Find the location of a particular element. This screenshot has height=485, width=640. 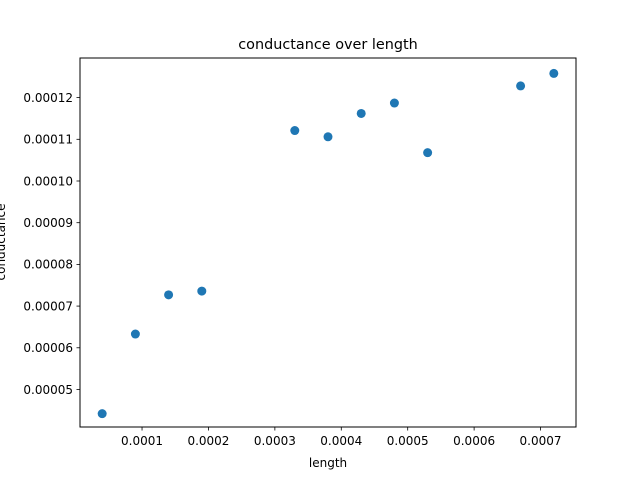

x-tick-label: 0.0003 is located at coordinates (275, 441).